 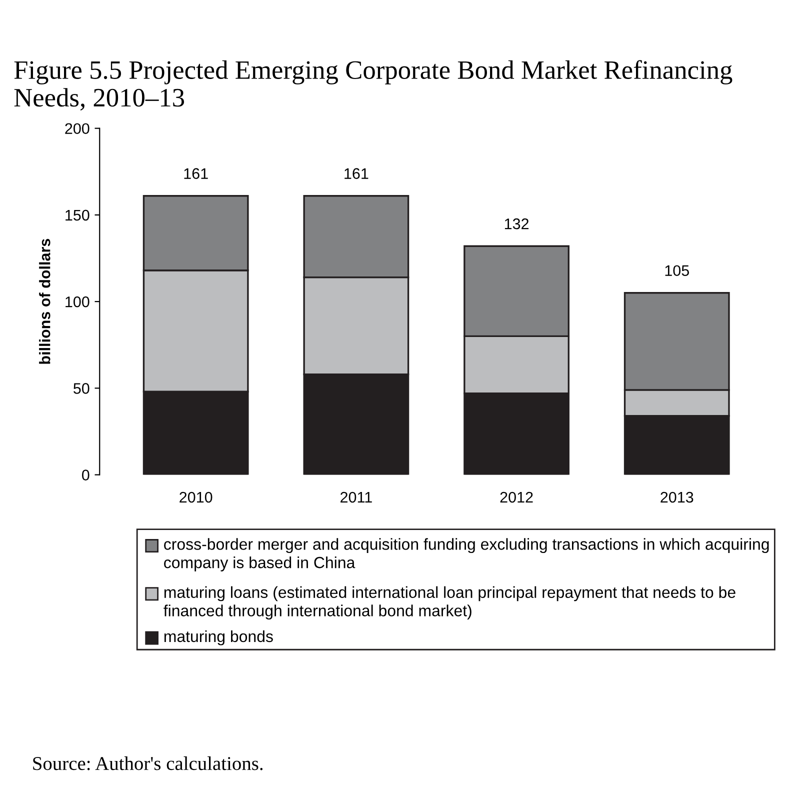 I want to click on x-tick-label: 2011, so click(x=356, y=497).